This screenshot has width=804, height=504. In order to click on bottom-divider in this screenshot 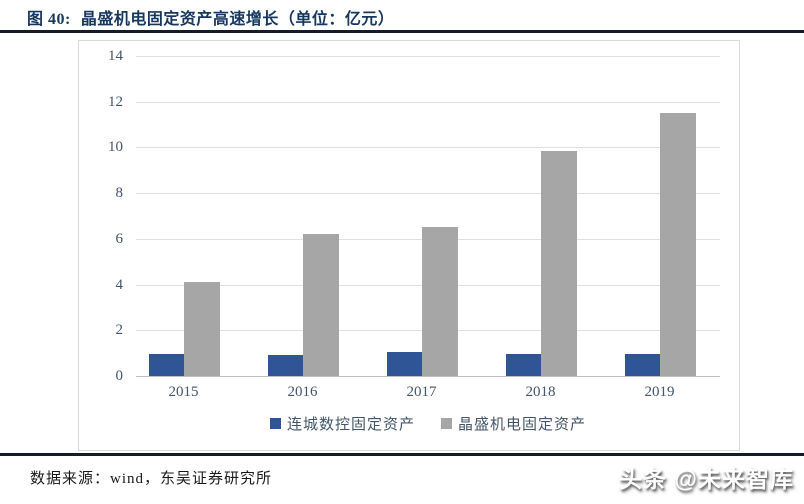, I will do `click(402, 454)`.